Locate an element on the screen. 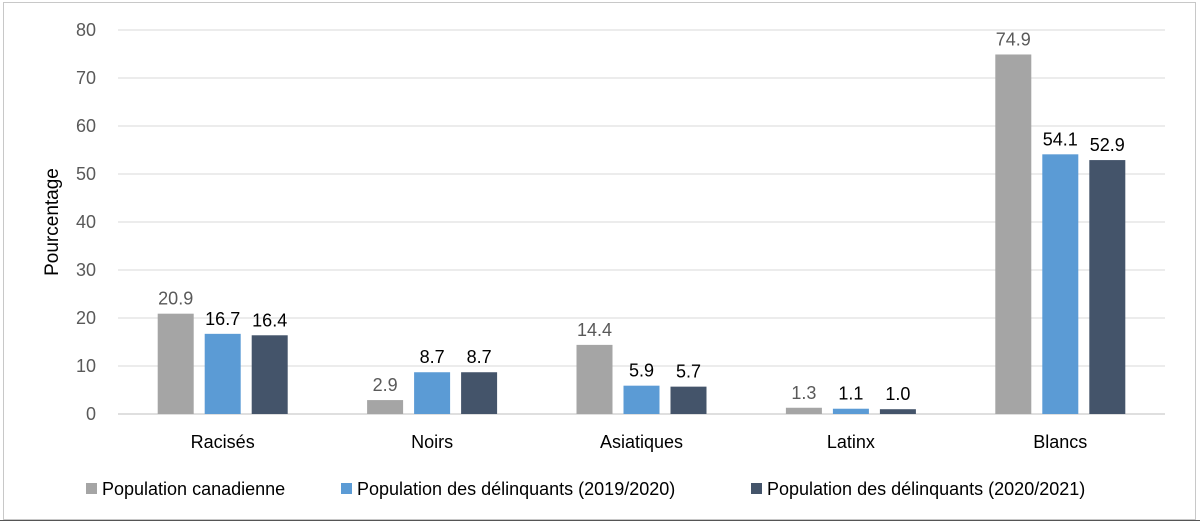  y-tick-label: 80 is located at coordinates (86, 30).